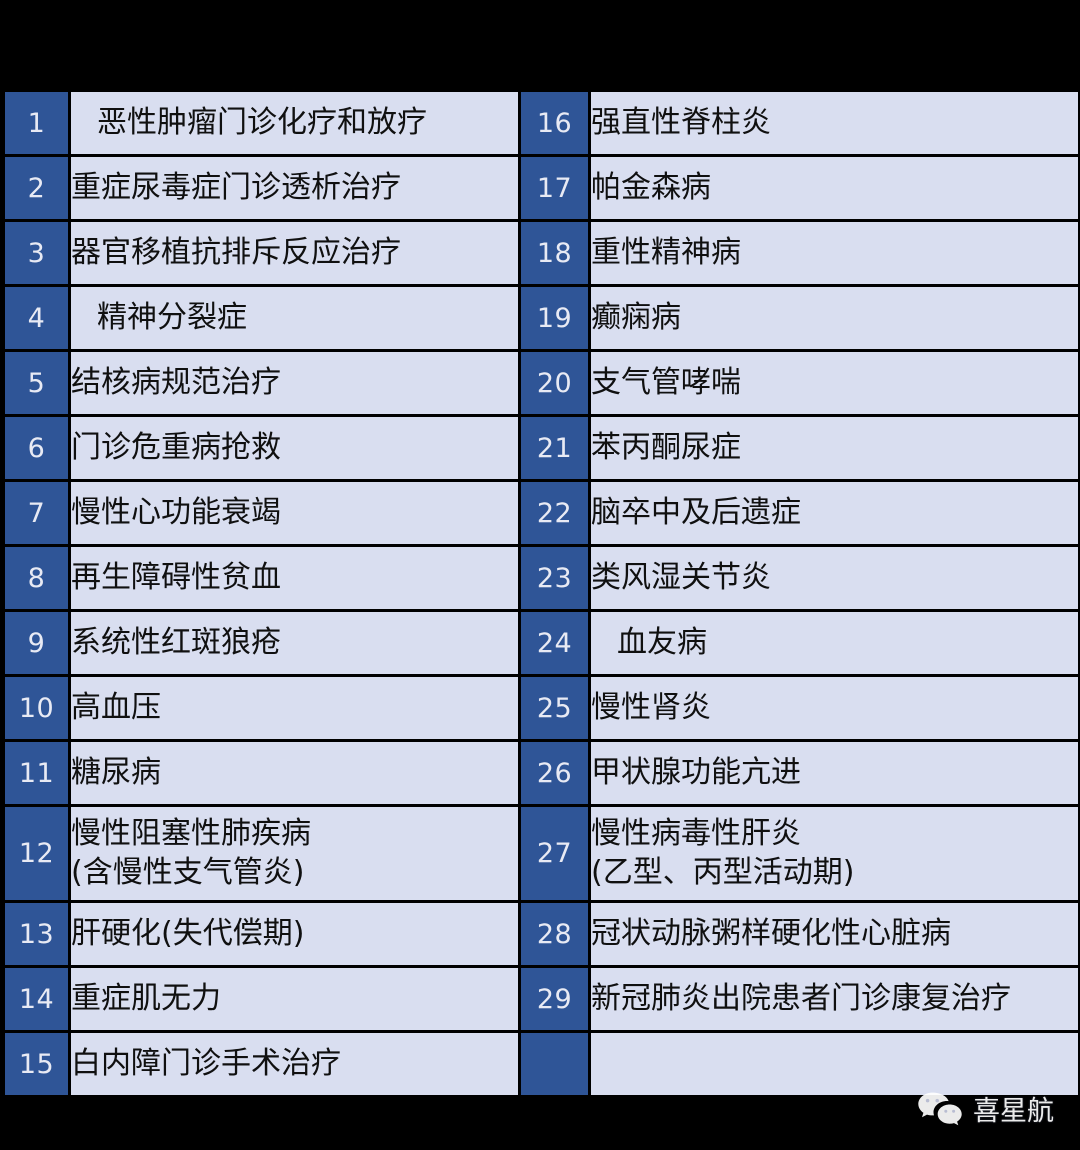  Describe the element at coordinates (36, 318) in the screenshot. I see `row-number-cell: 4` at that location.